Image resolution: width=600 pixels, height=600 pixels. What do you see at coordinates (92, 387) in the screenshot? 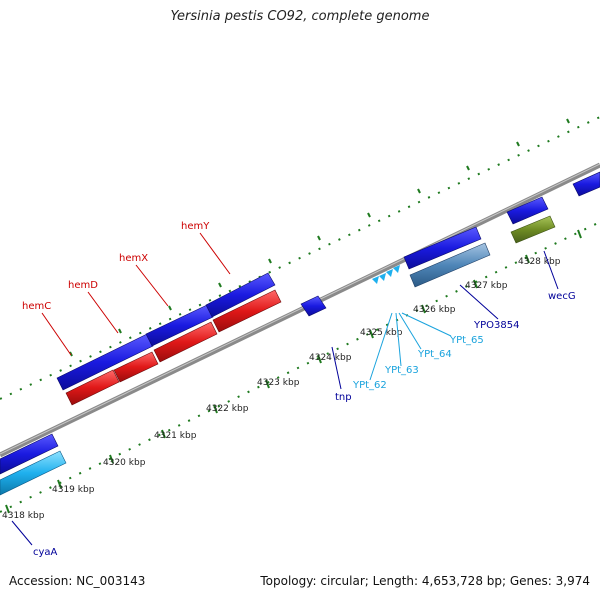
I see `gene-block-hemC-rev` at bounding box center [92, 387].